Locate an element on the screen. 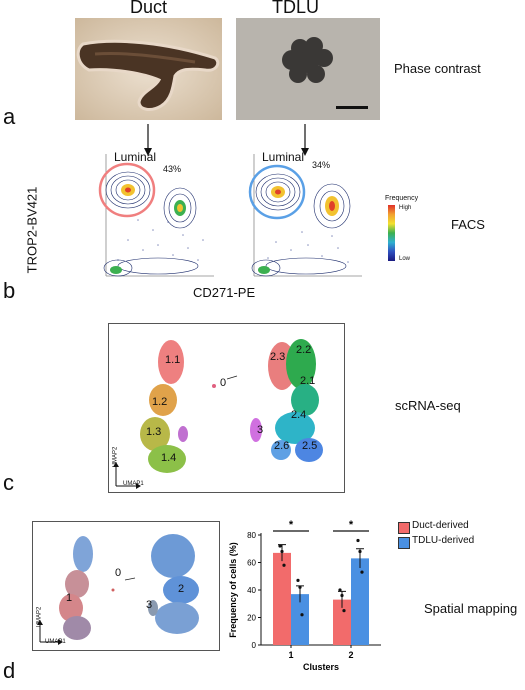 The width and height of the screenshot is (525, 690). umap-label-2-2: 2.2 is located at coordinates (304, 350).